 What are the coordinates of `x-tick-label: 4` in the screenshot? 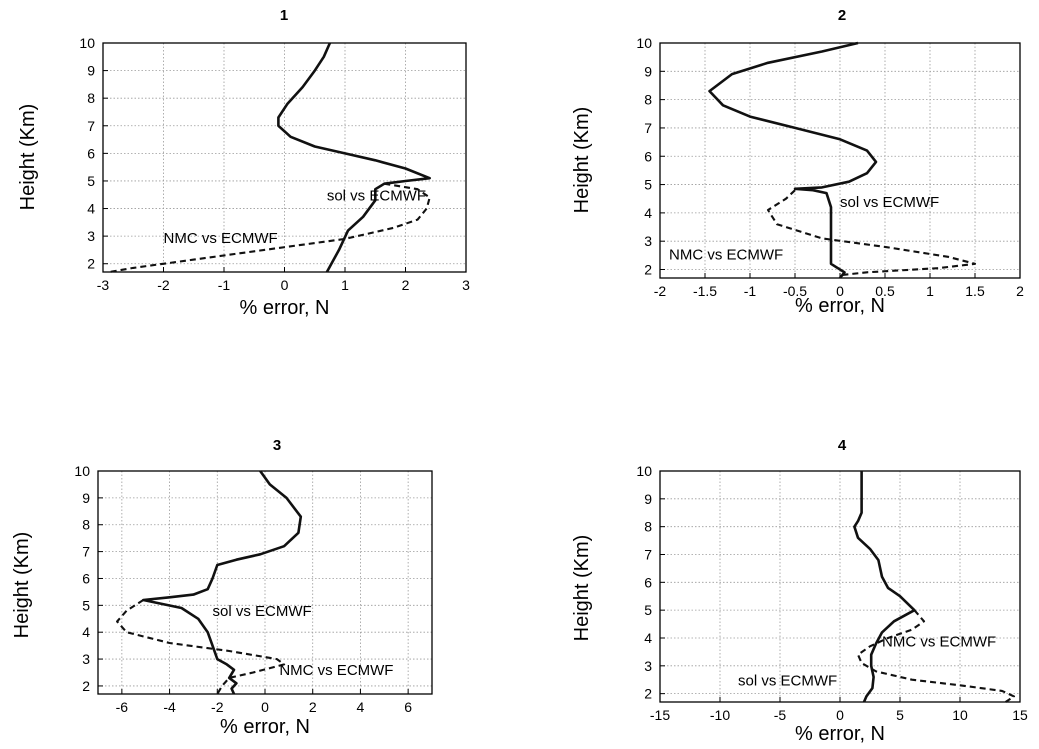 It's located at (361, 707).